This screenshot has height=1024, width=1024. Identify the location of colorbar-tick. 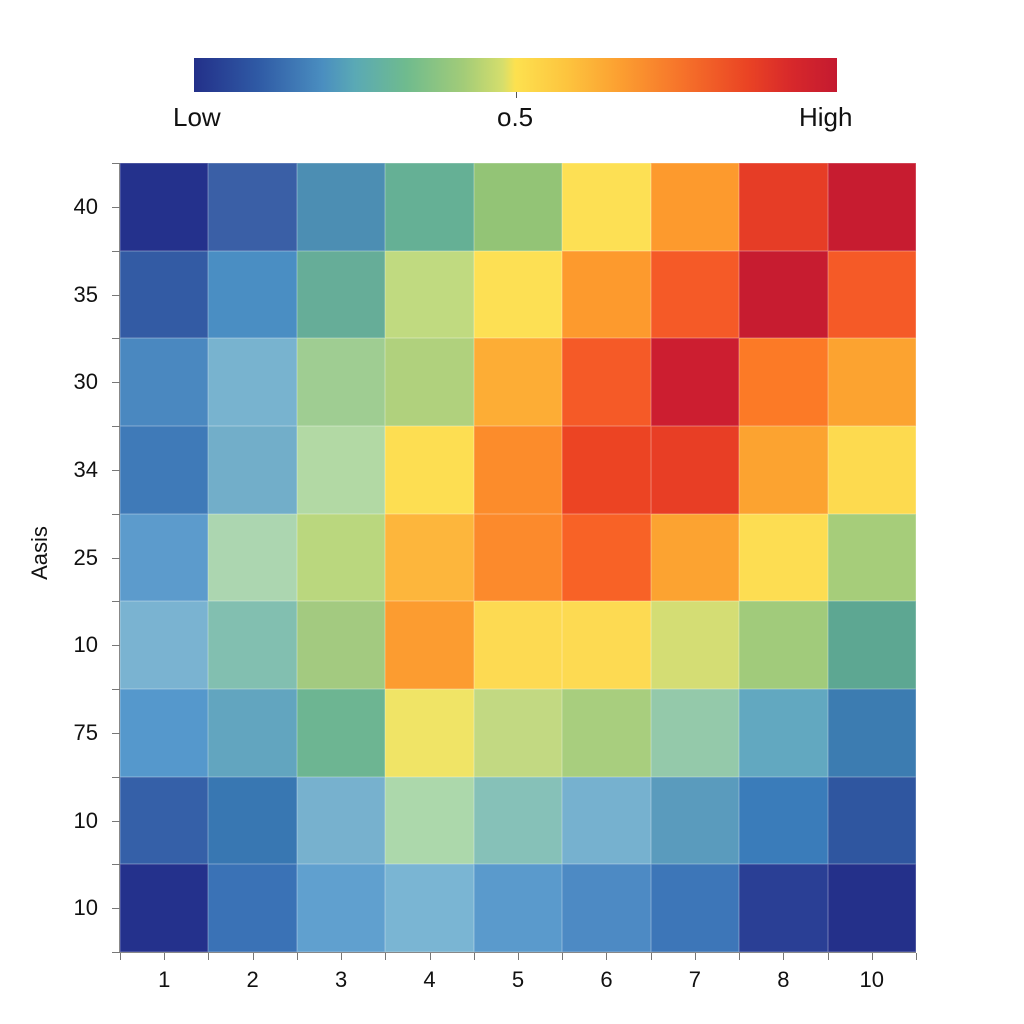
(516, 95).